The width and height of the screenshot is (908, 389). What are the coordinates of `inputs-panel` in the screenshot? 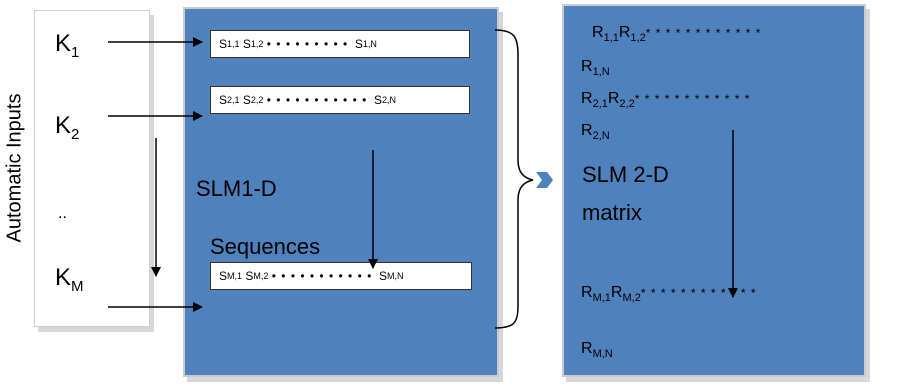 It's located at (92, 168).